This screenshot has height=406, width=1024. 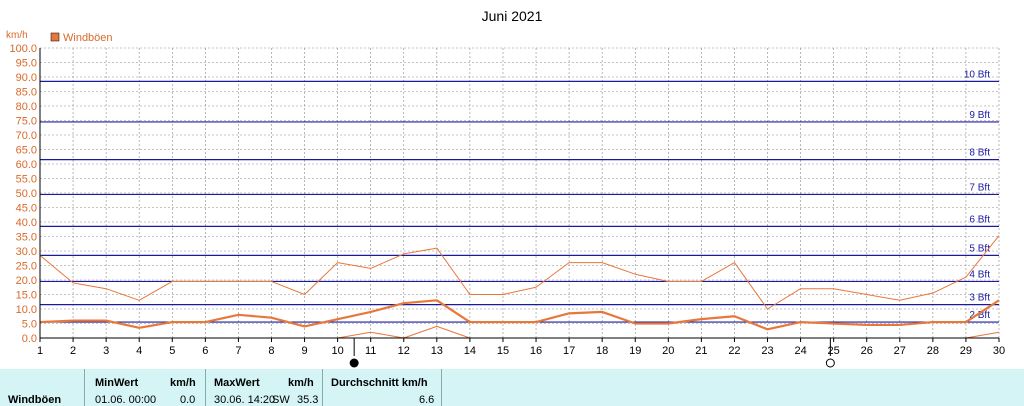 I want to click on beaufort-label: 9 Bft, so click(x=979, y=115).